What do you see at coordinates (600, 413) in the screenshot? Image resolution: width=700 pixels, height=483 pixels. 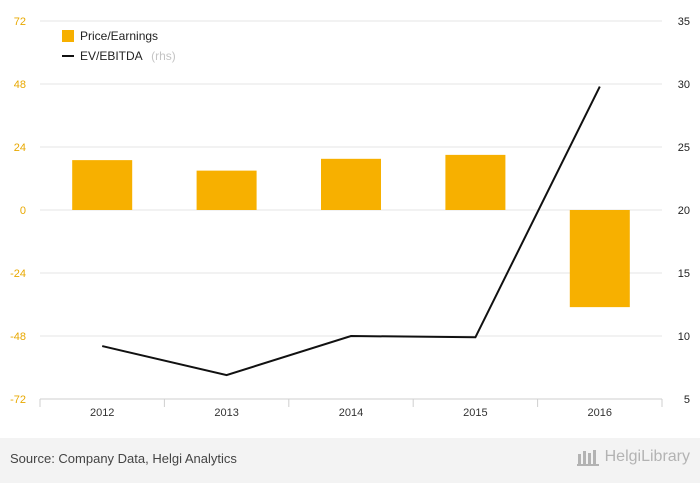 I see `x-tick-label: 2016` at bounding box center [600, 413].